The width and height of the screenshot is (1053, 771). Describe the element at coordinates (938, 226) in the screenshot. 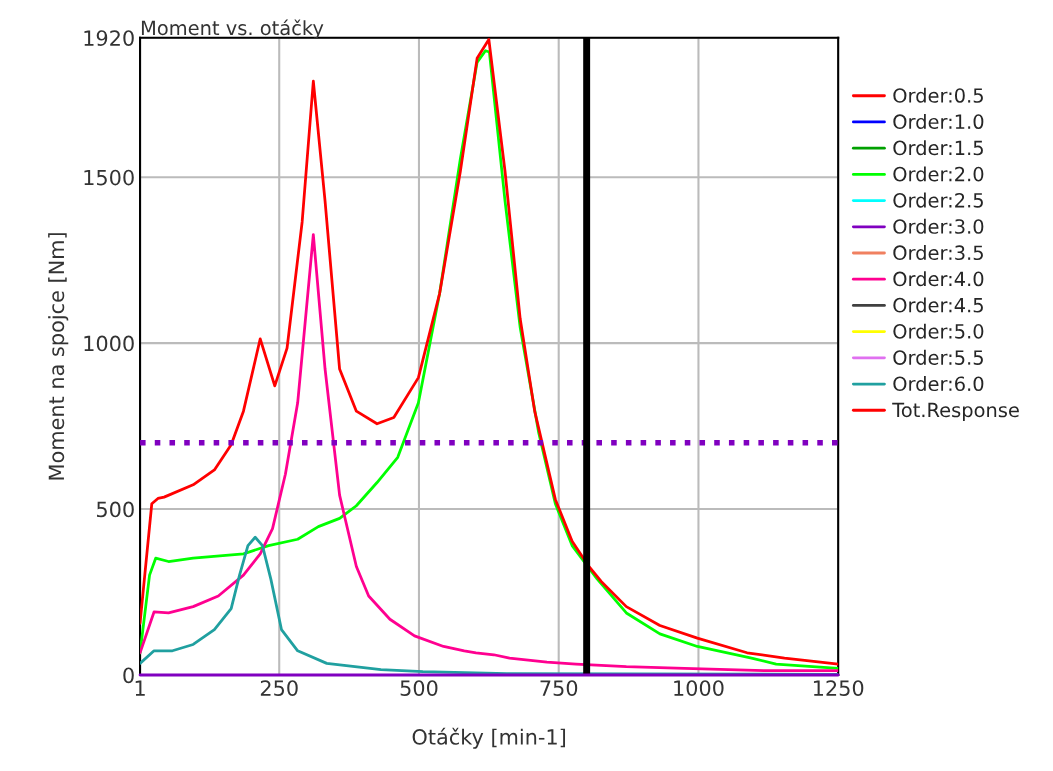

I see `legend-label: Order:3.0` at that location.